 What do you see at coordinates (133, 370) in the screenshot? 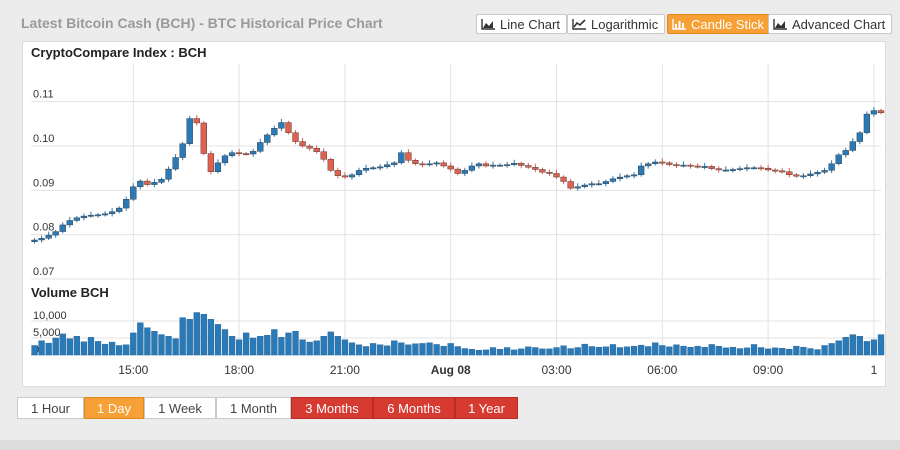
I see `x-tick-label: 15:00` at bounding box center [133, 370].